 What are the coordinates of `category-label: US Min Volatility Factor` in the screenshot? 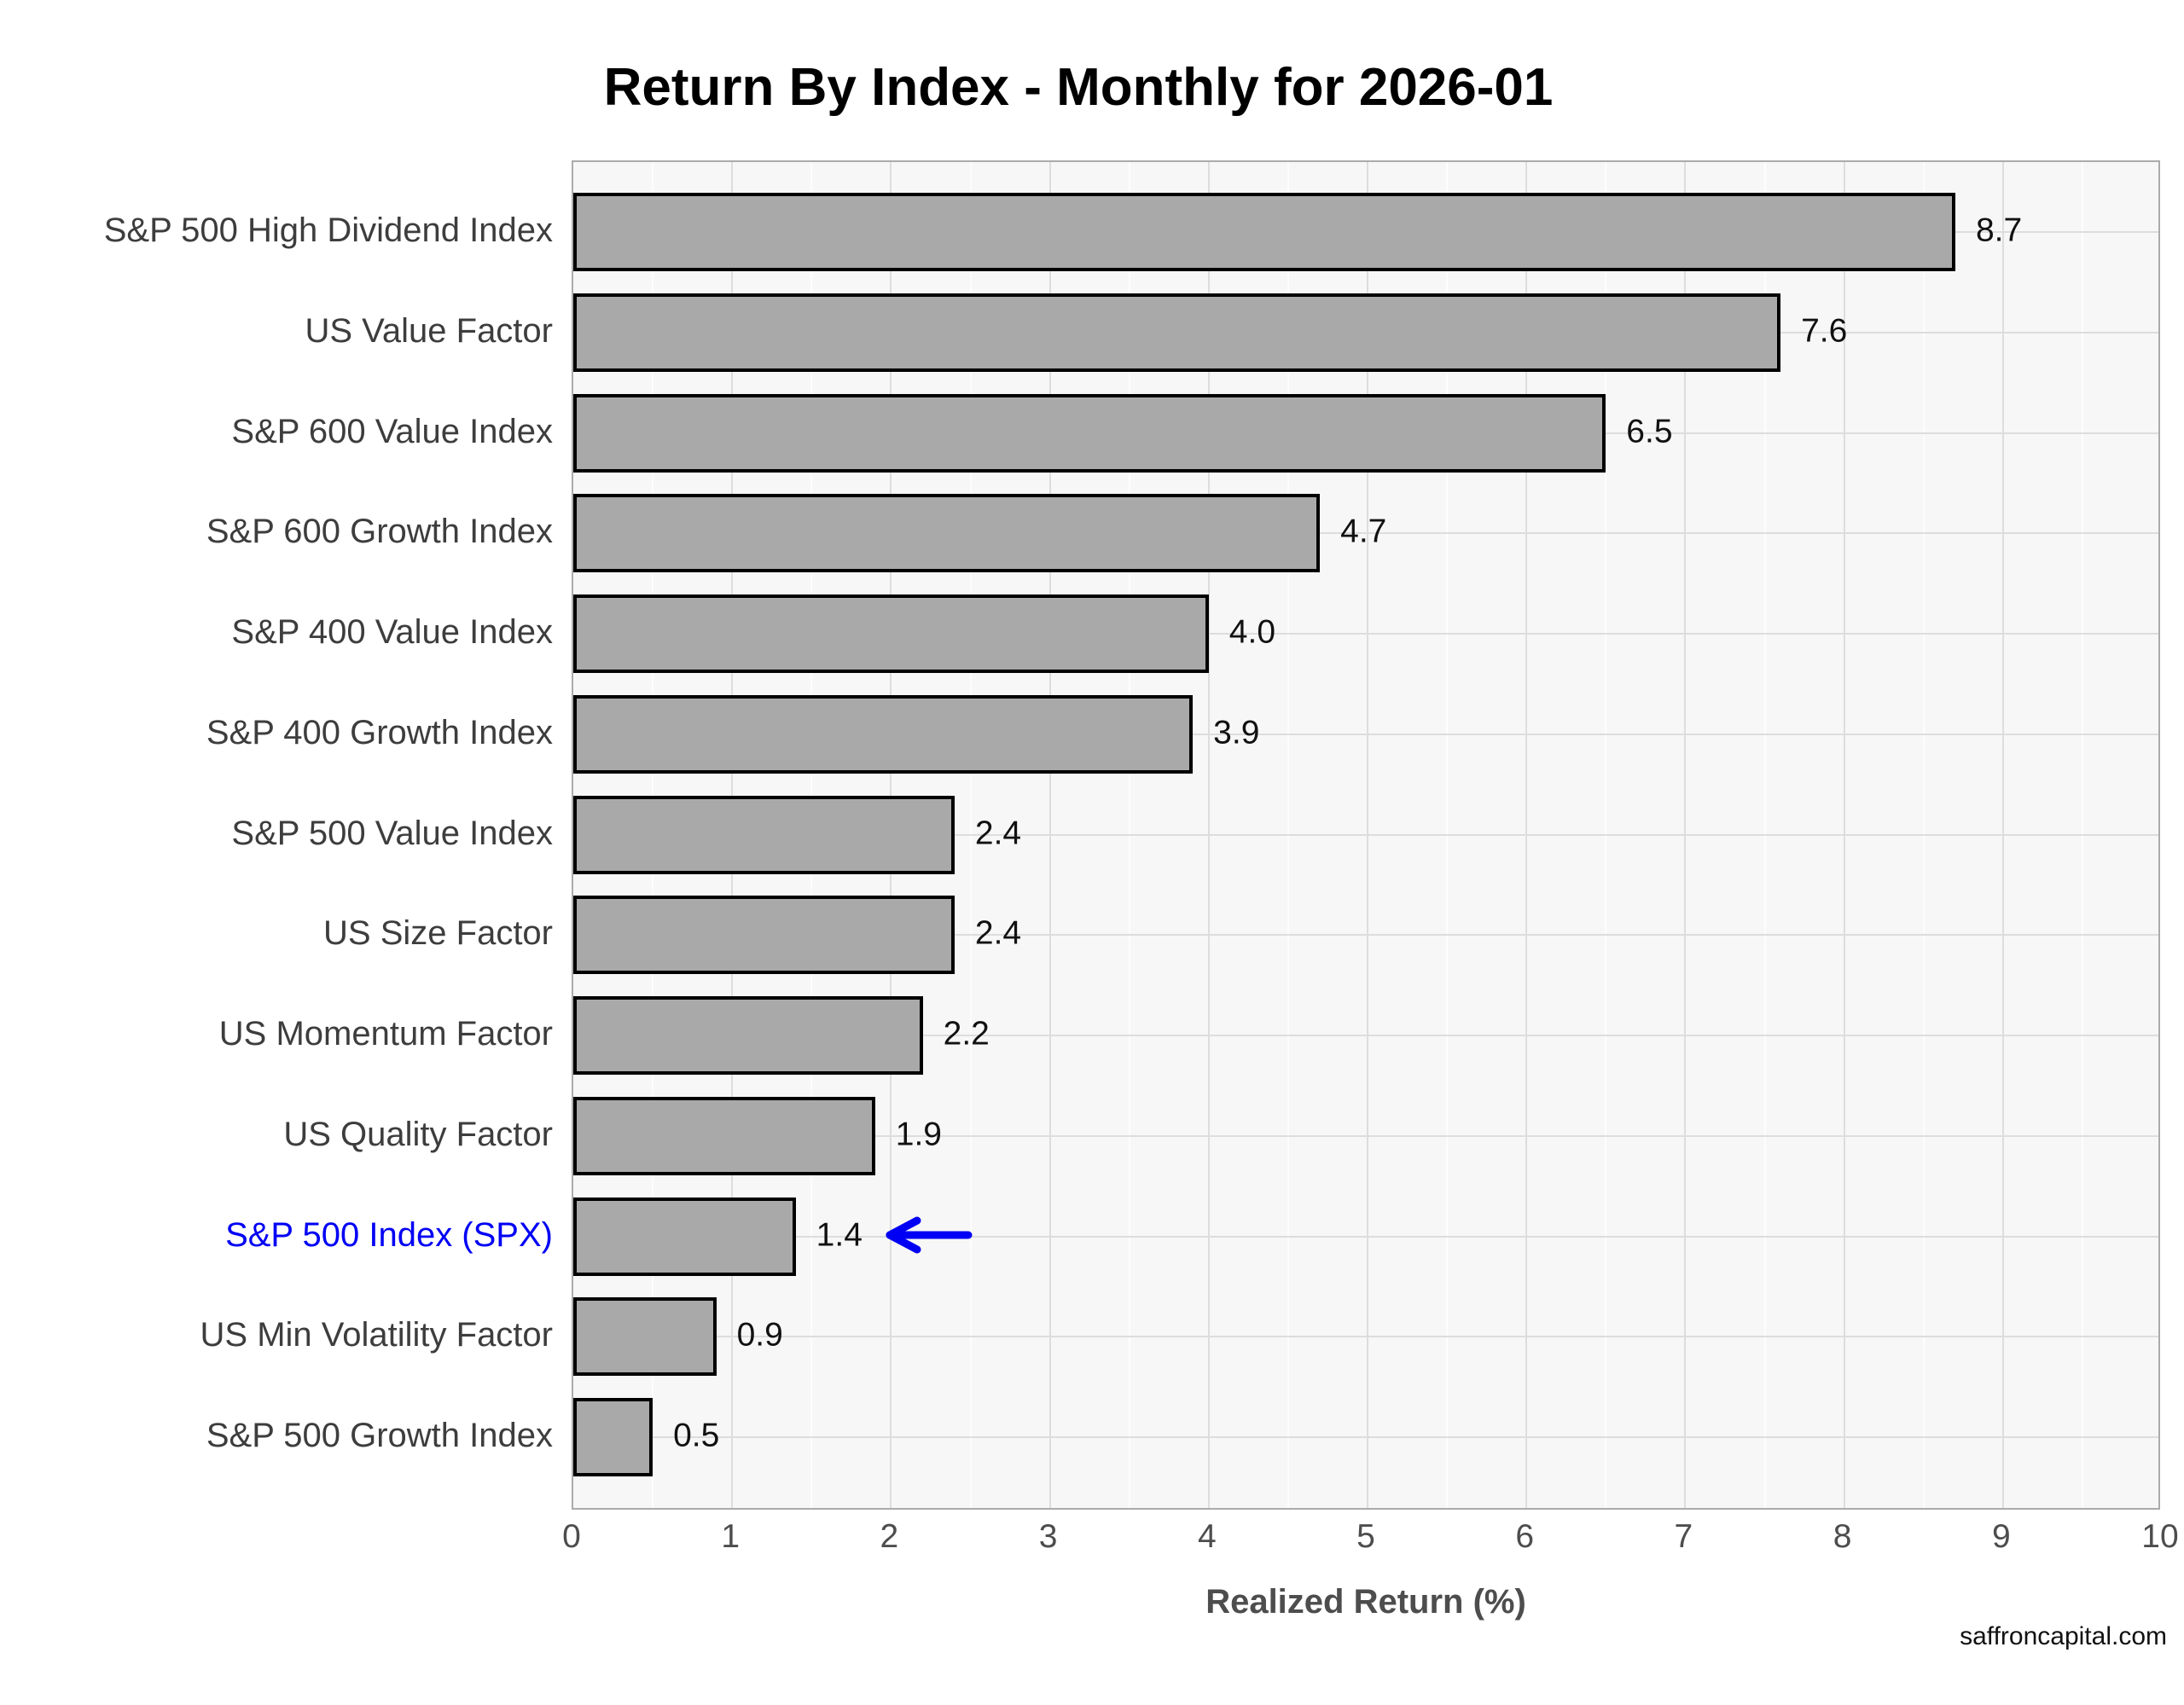 It's located at (377, 1335).